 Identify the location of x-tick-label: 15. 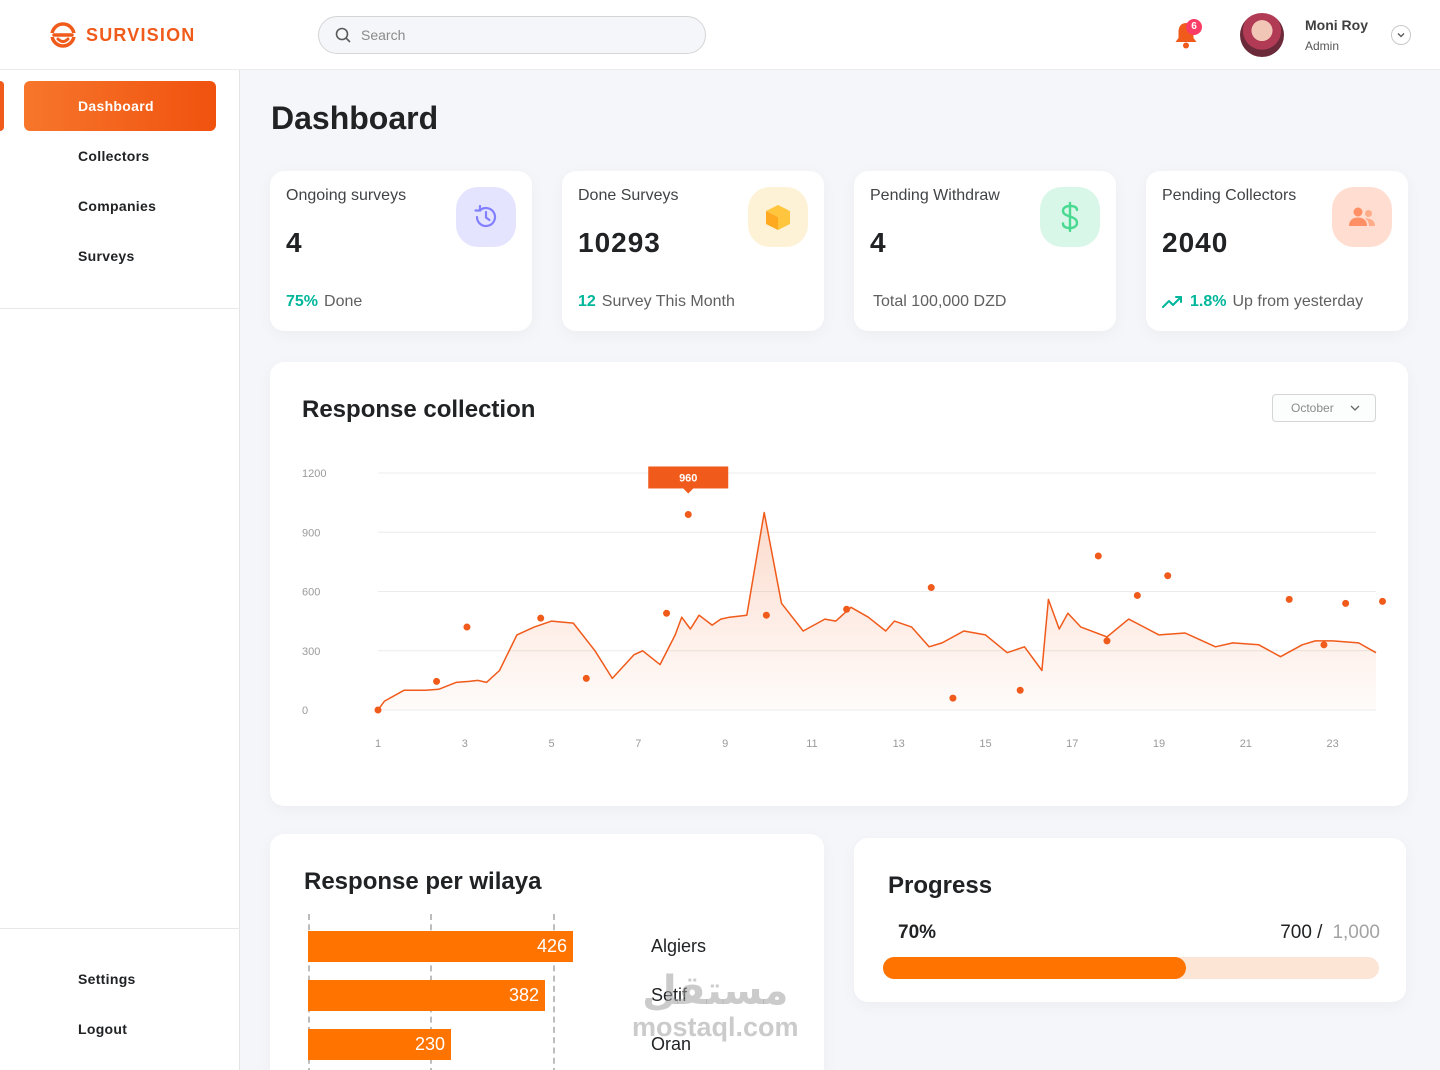
(985, 744).